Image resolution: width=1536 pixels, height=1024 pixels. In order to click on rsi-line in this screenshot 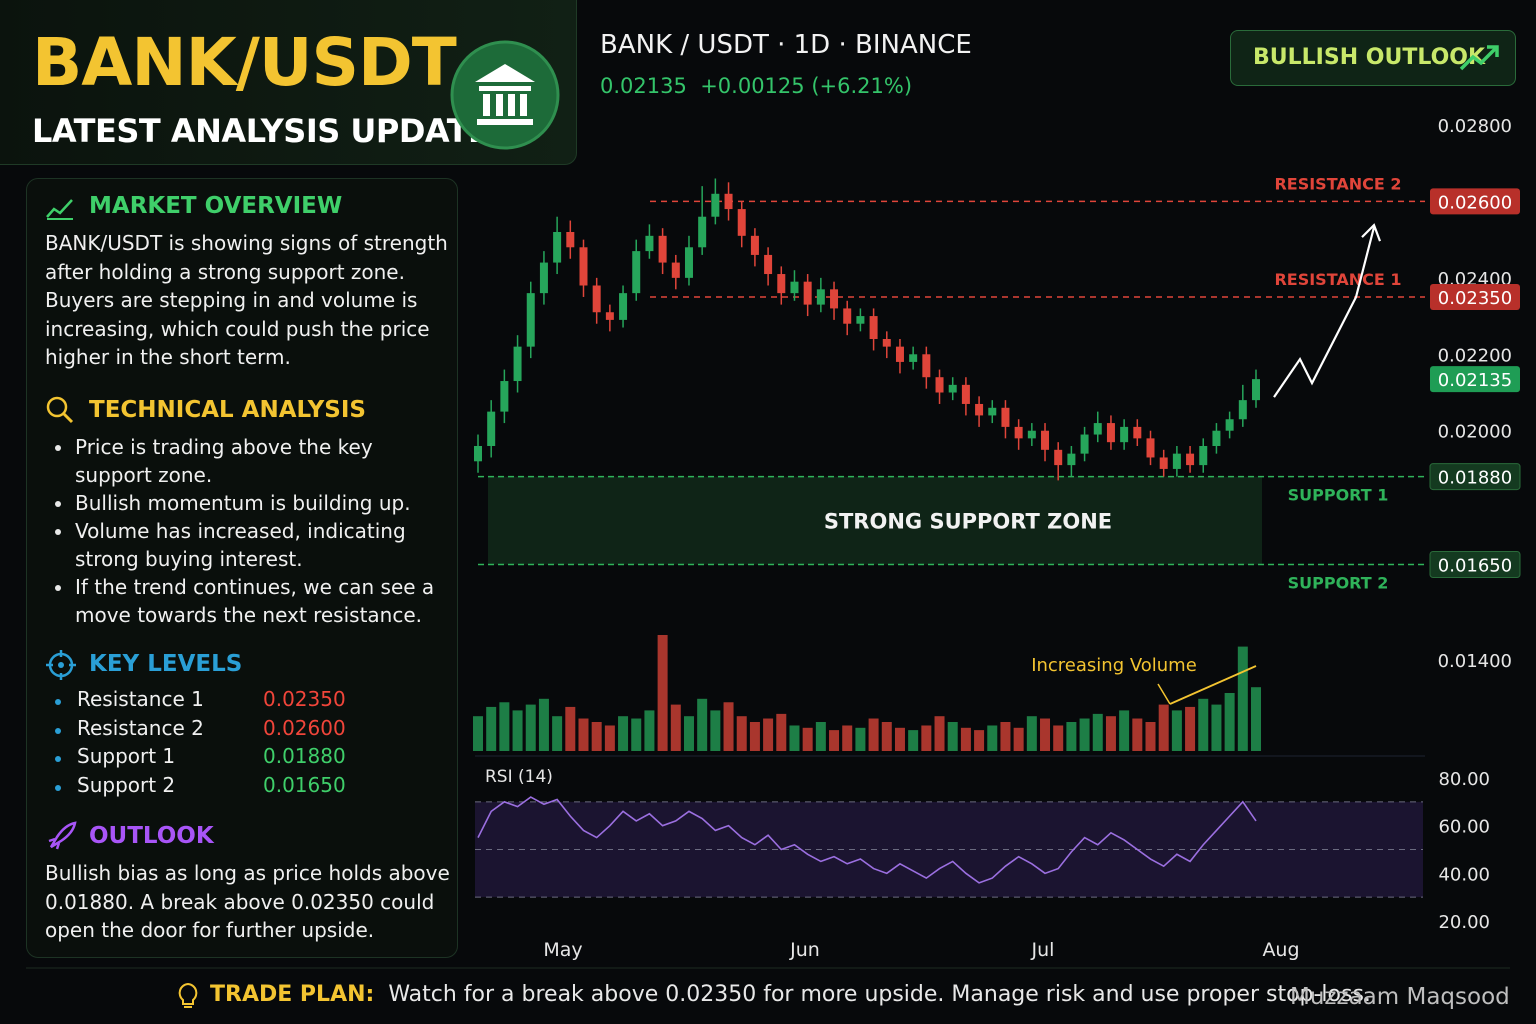, I will do `click(867, 840)`.